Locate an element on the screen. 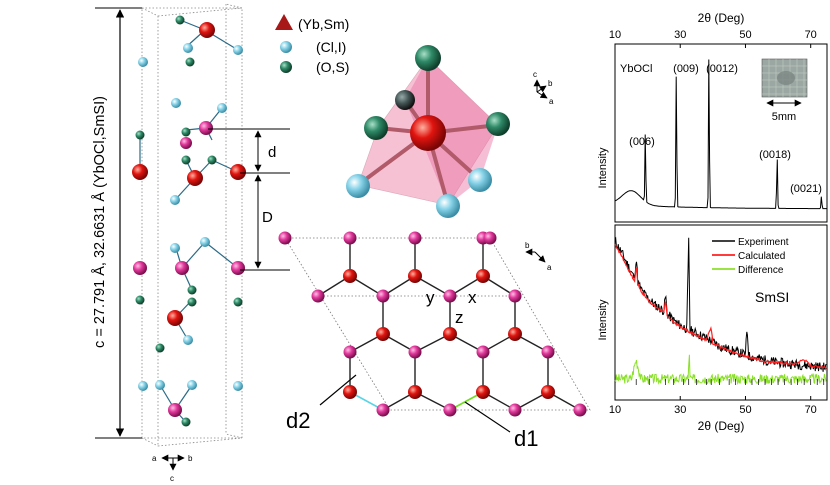 The image size is (830, 485). triangle-icon is located at coordinates (284, 22).